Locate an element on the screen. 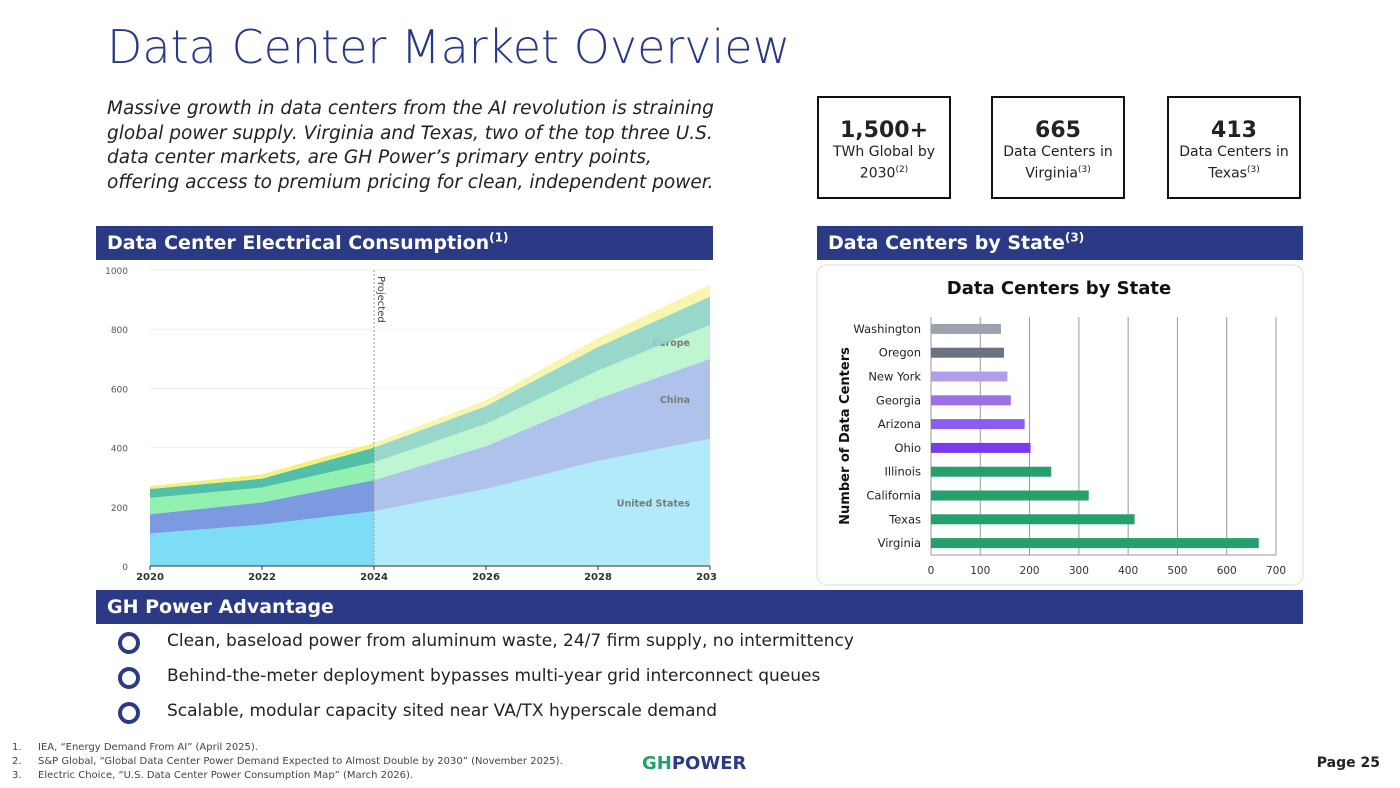 Image resolution: width=1400 pixels, height=788 pixels. area-label: Europe is located at coordinates (671, 343).